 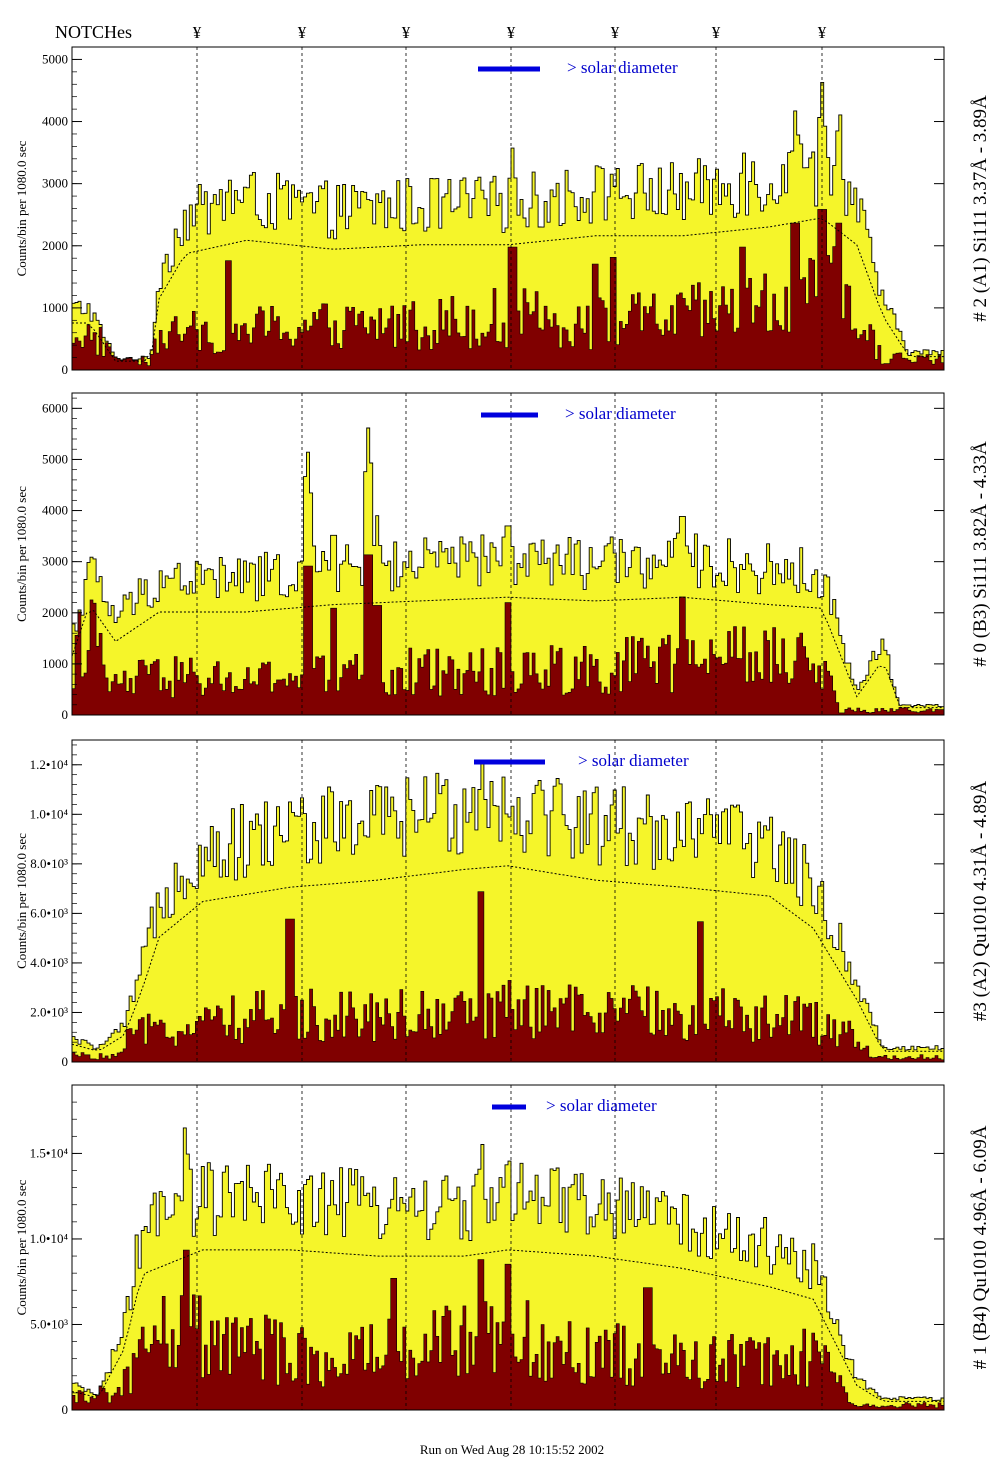 I want to click on y-tick-label: 6000, so click(x=55, y=407).